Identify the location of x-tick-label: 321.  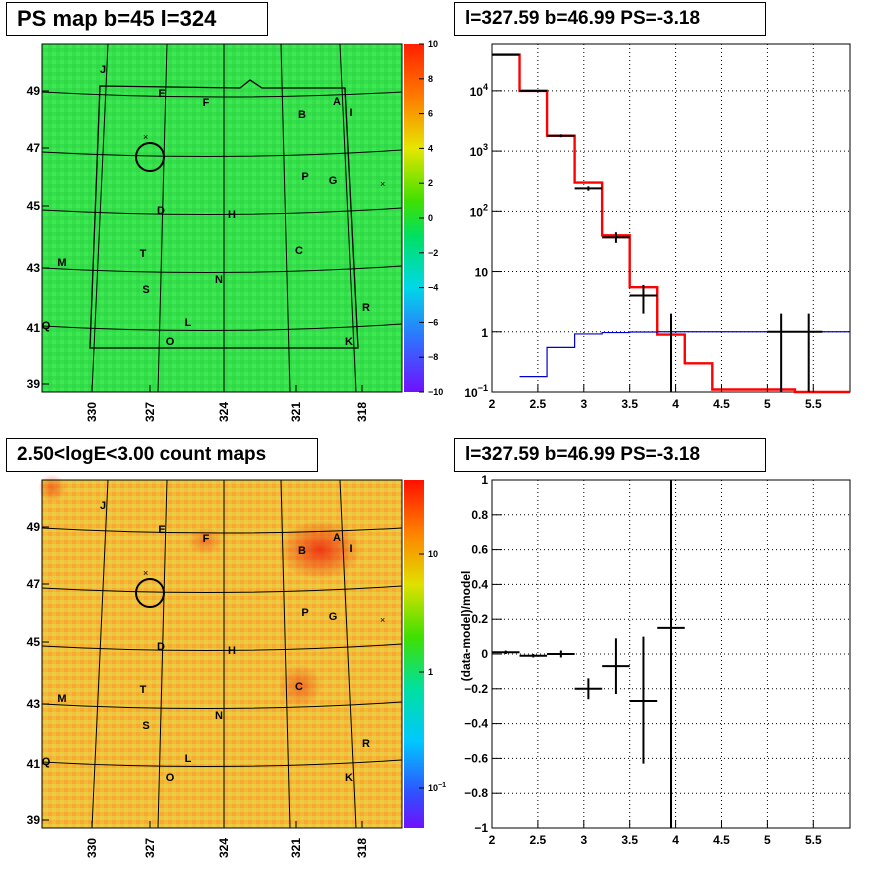
(296, 412).